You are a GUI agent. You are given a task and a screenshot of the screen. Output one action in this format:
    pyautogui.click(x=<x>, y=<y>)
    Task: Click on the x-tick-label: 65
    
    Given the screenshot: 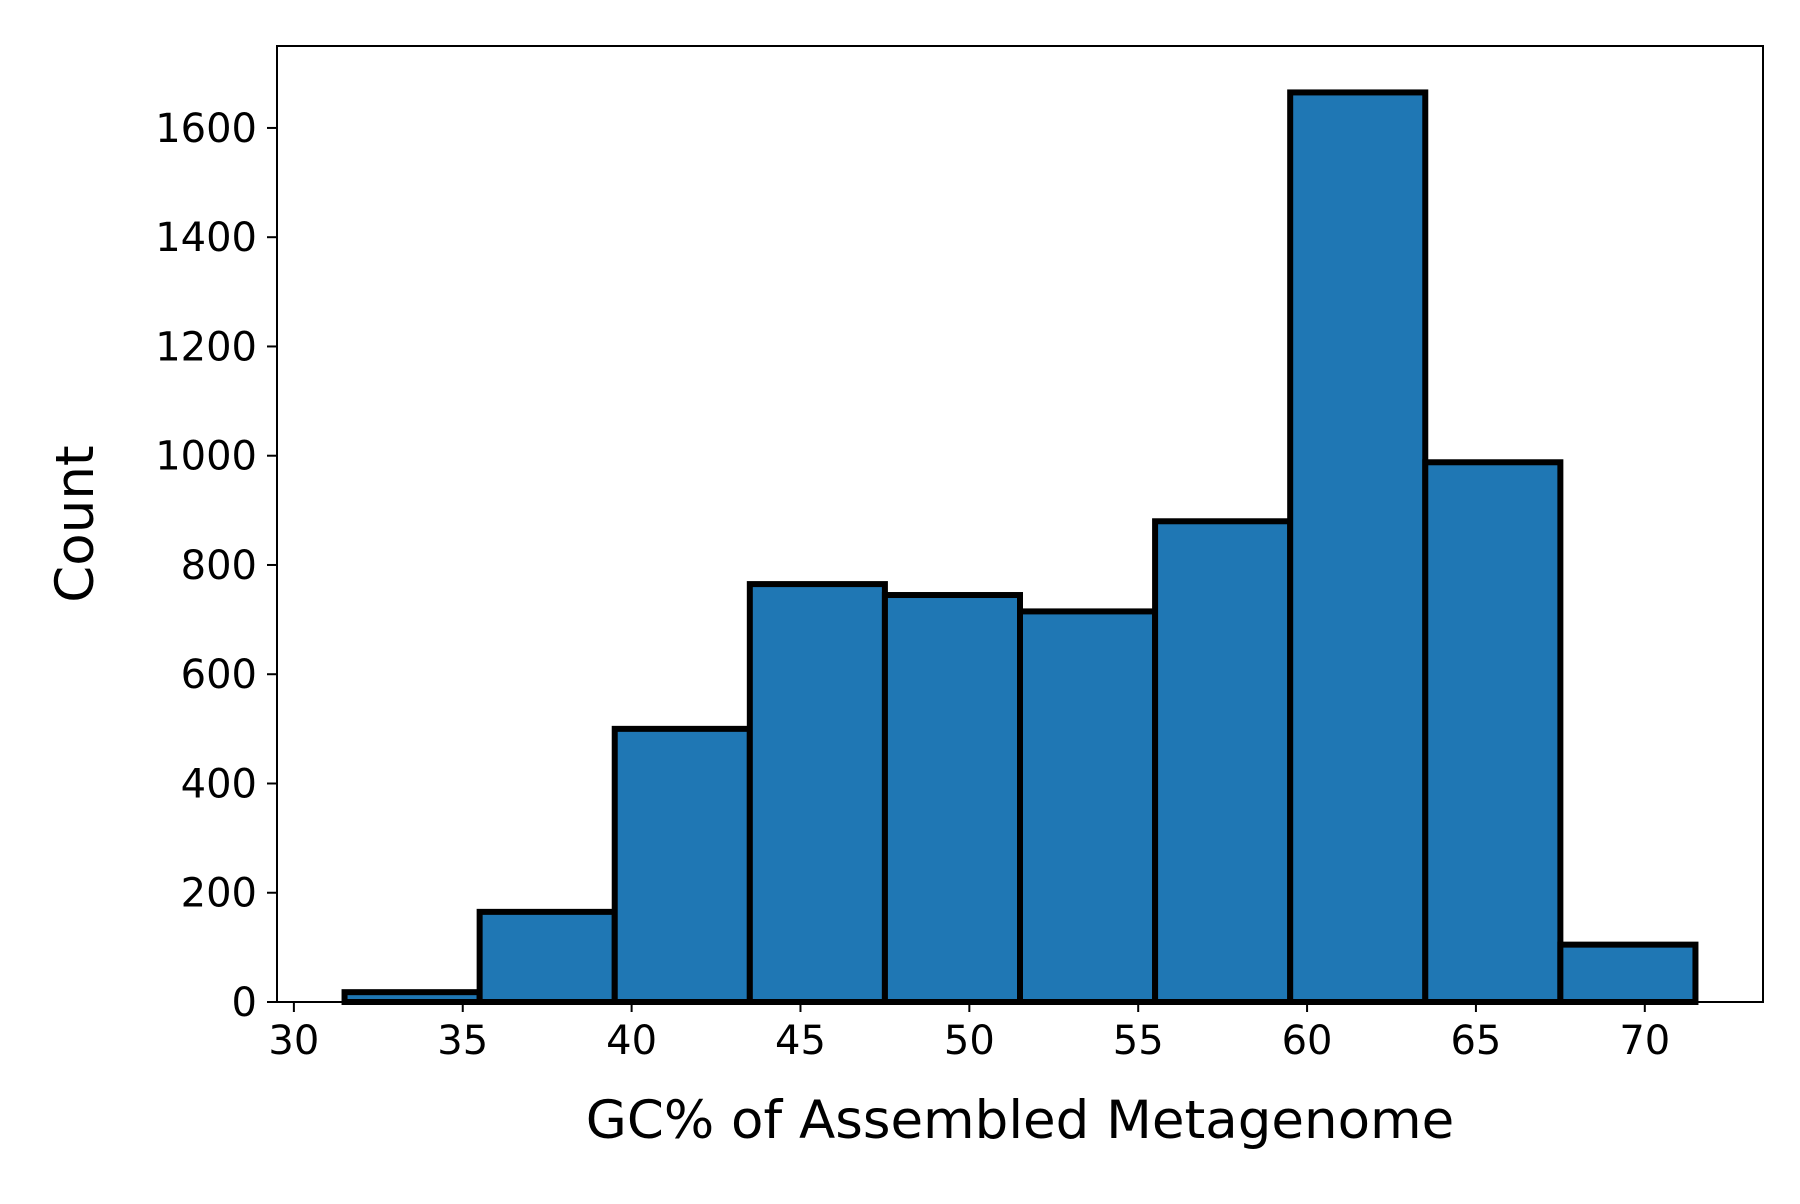 What is the action you would take?
    pyautogui.click(x=1475, y=1041)
    